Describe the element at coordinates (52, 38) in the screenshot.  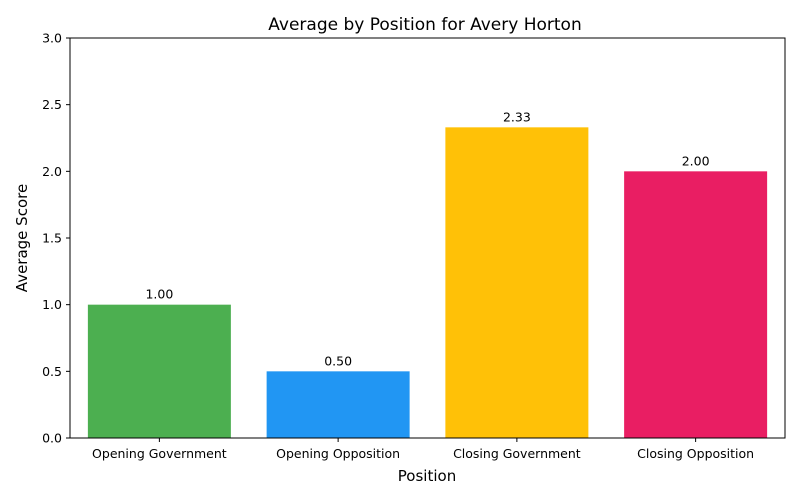
I see `y-tick-label-6: 3.0` at that location.